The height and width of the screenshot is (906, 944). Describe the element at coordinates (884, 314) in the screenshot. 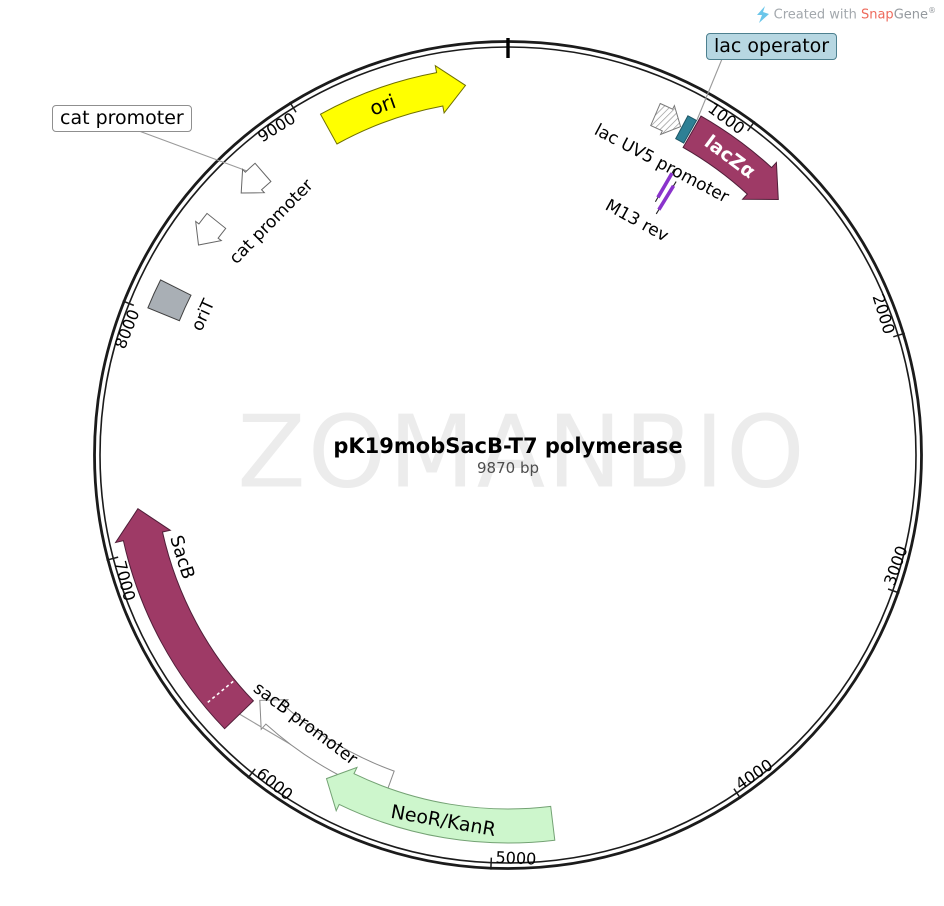

I see `tick-label-2000: 2000` at that location.